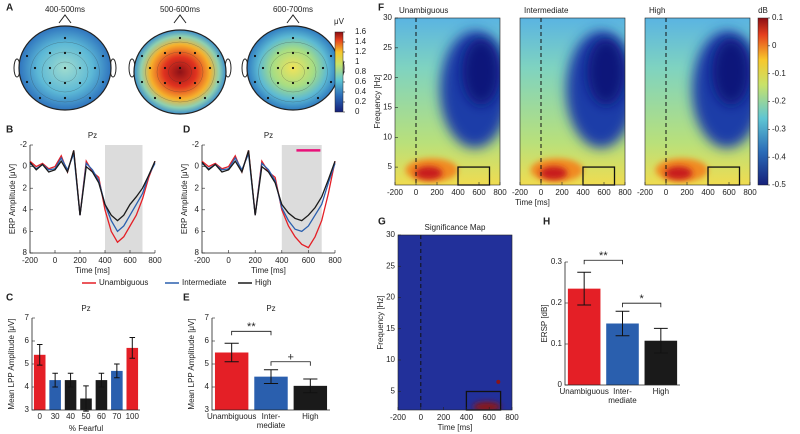  Describe the element at coordinates (124, 199) in the screenshot. I see `highlight-window` at that location.